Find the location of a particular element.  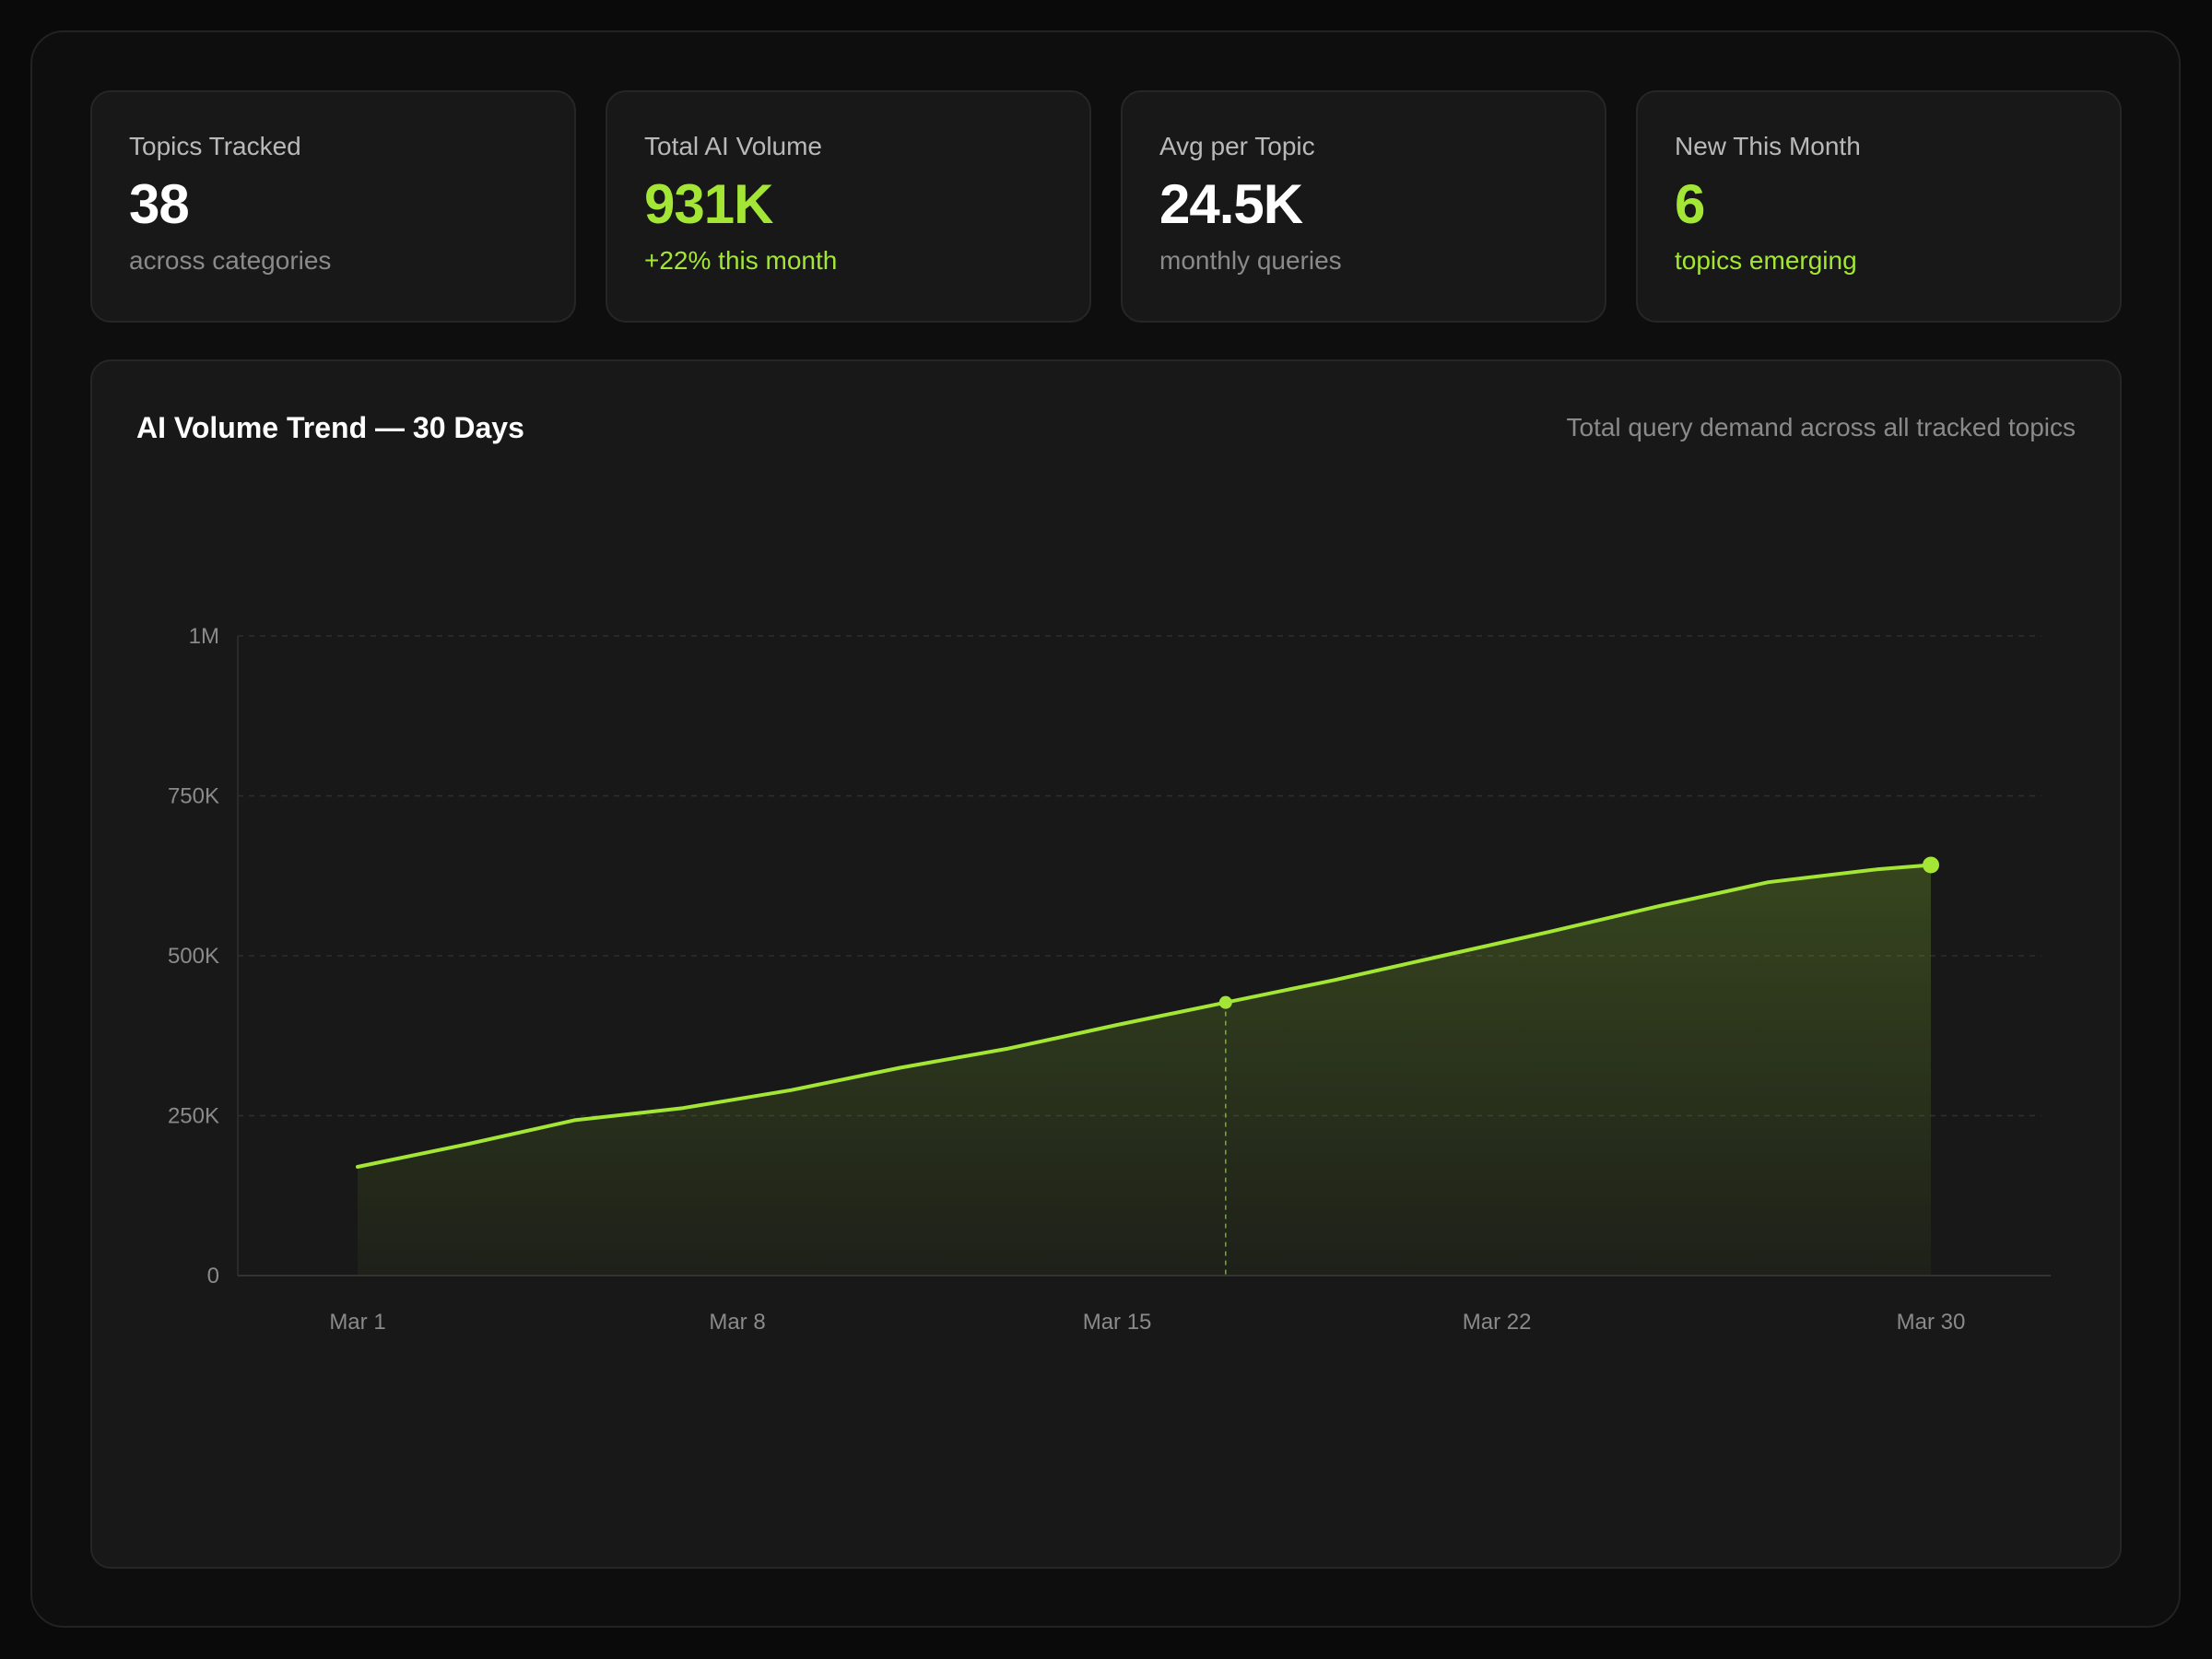

stat-label: Total AI Volume is located at coordinates (733, 146).